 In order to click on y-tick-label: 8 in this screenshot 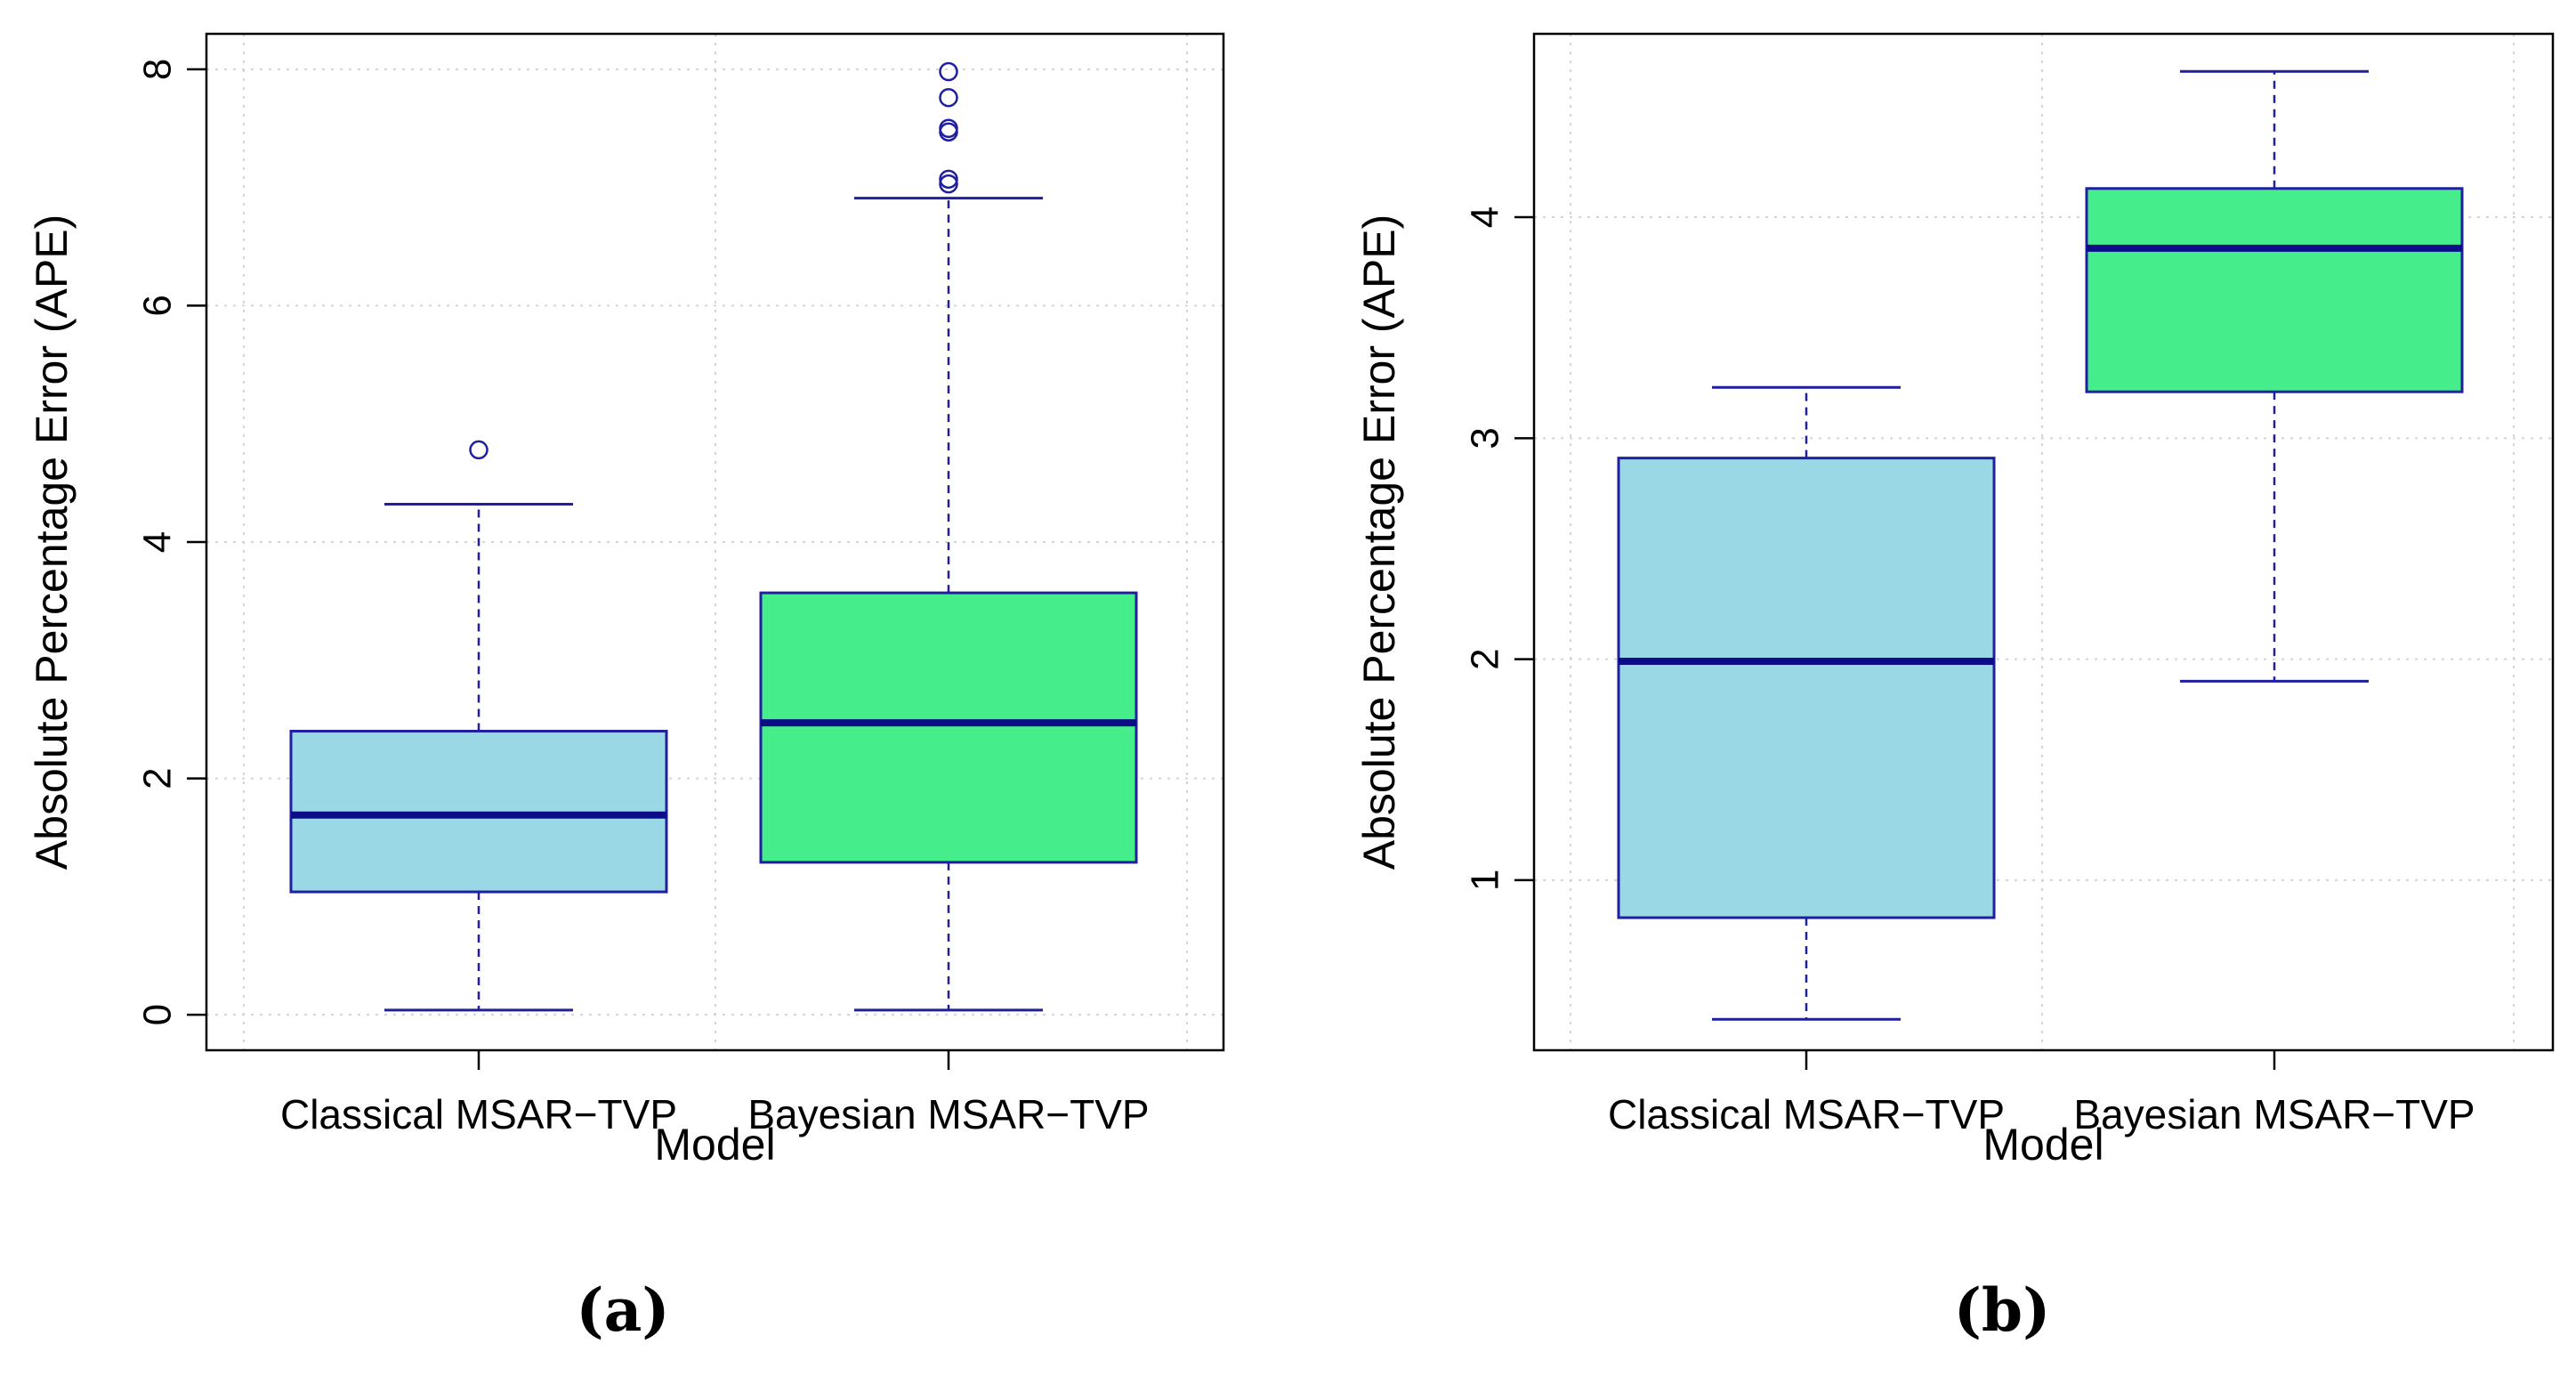, I will do `click(158, 69)`.